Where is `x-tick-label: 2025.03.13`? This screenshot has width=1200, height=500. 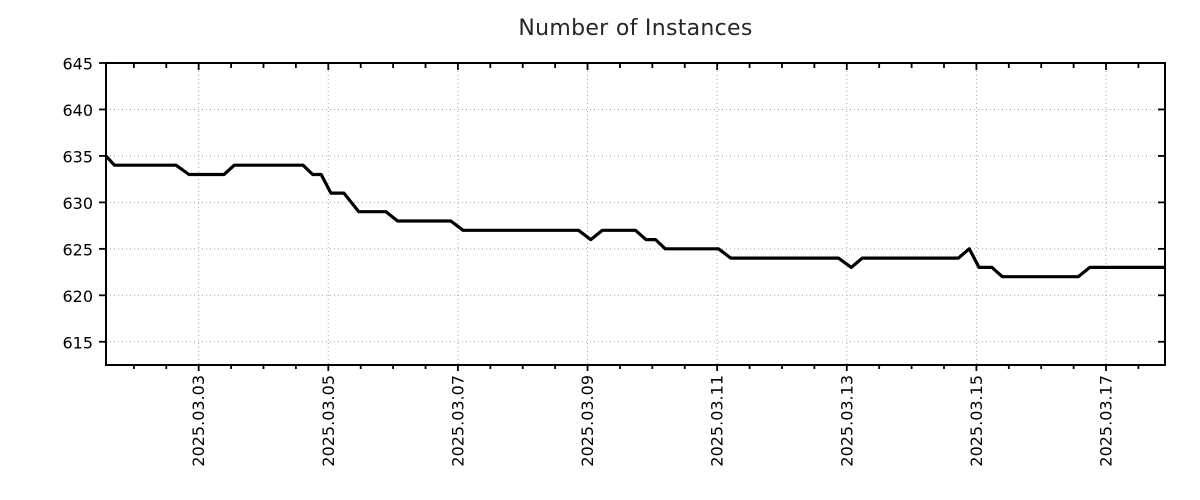
x-tick-label: 2025.03.13 is located at coordinates (846, 421).